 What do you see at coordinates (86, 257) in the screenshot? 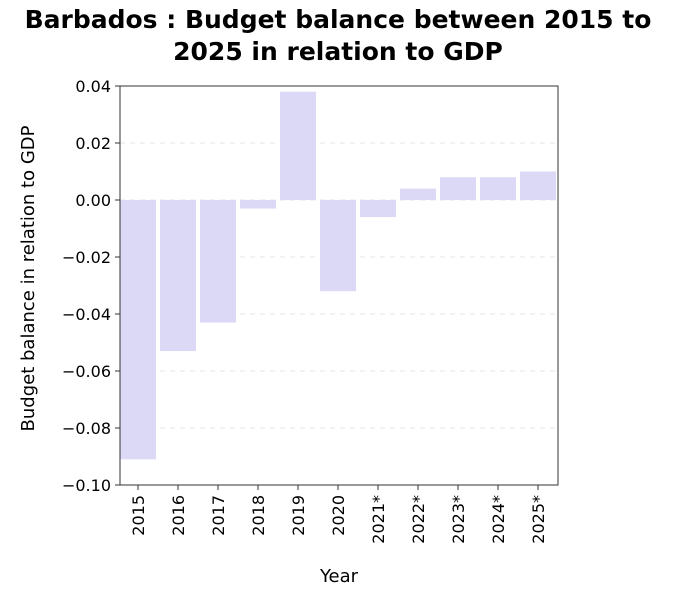
I see `y-tick-label: −0.02` at bounding box center [86, 257].